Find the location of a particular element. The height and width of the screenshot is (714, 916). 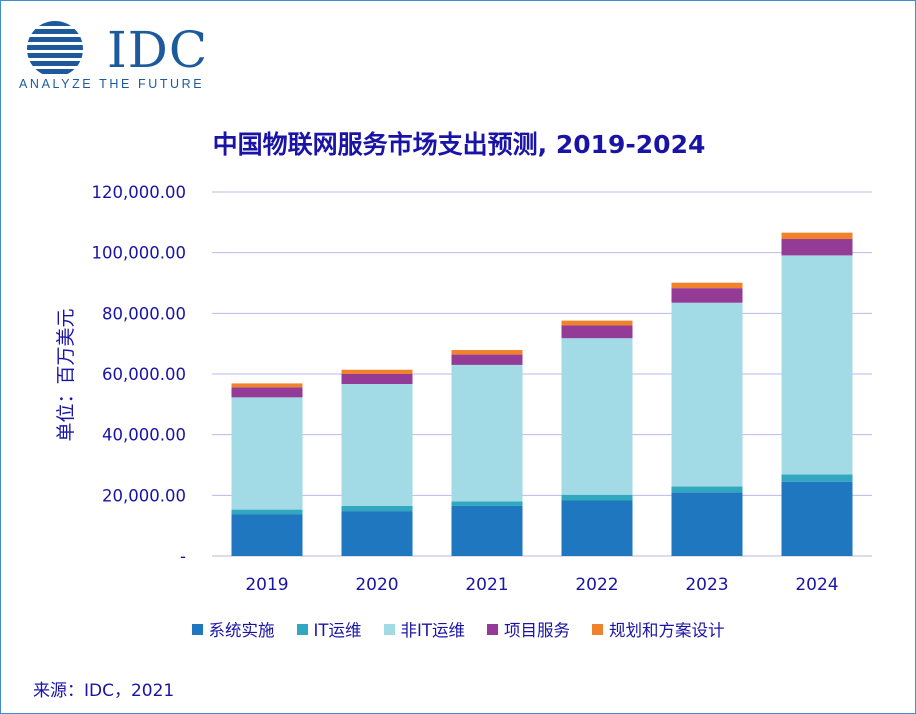

y-tick-label: - is located at coordinates (183, 556).